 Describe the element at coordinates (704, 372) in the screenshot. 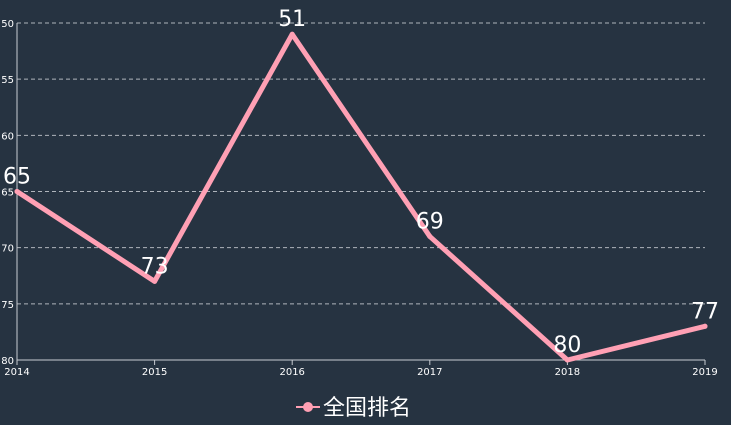

I see `x-tick-label: 2019` at that location.